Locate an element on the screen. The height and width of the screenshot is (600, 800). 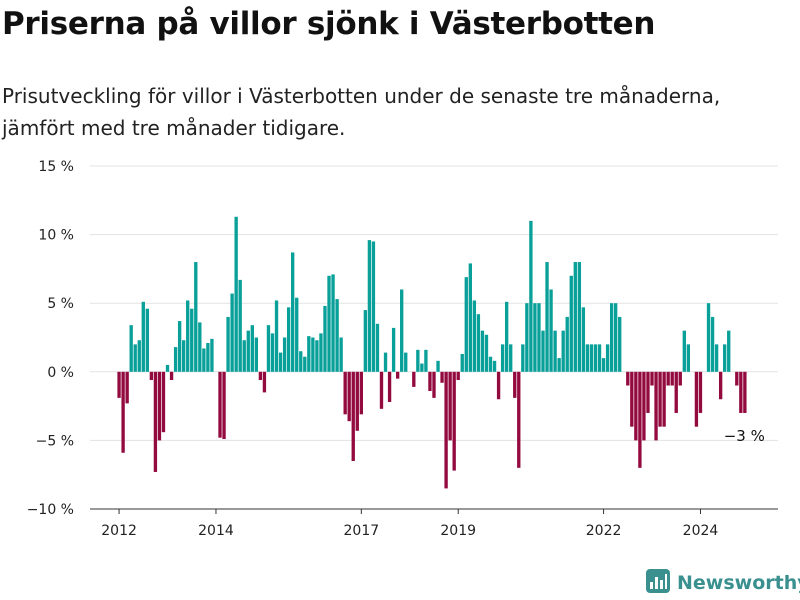
y-tick-label: 15 % is located at coordinates (56, 167).